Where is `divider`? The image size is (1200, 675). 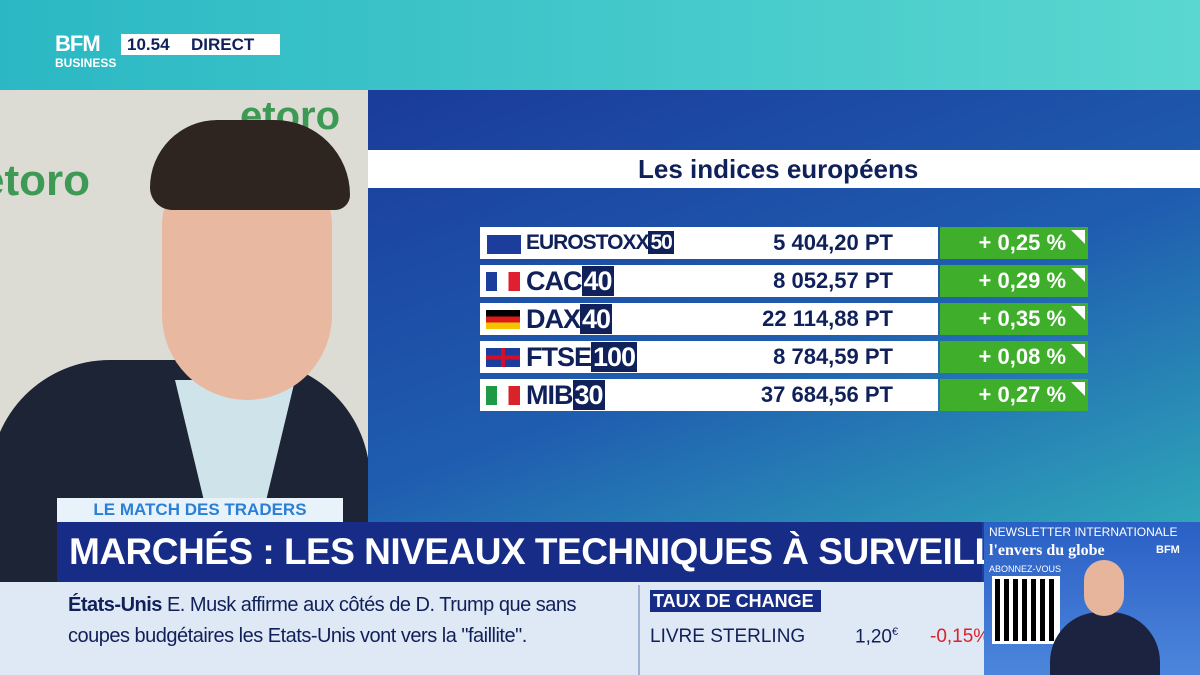 divider is located at coordinates (639, 630).